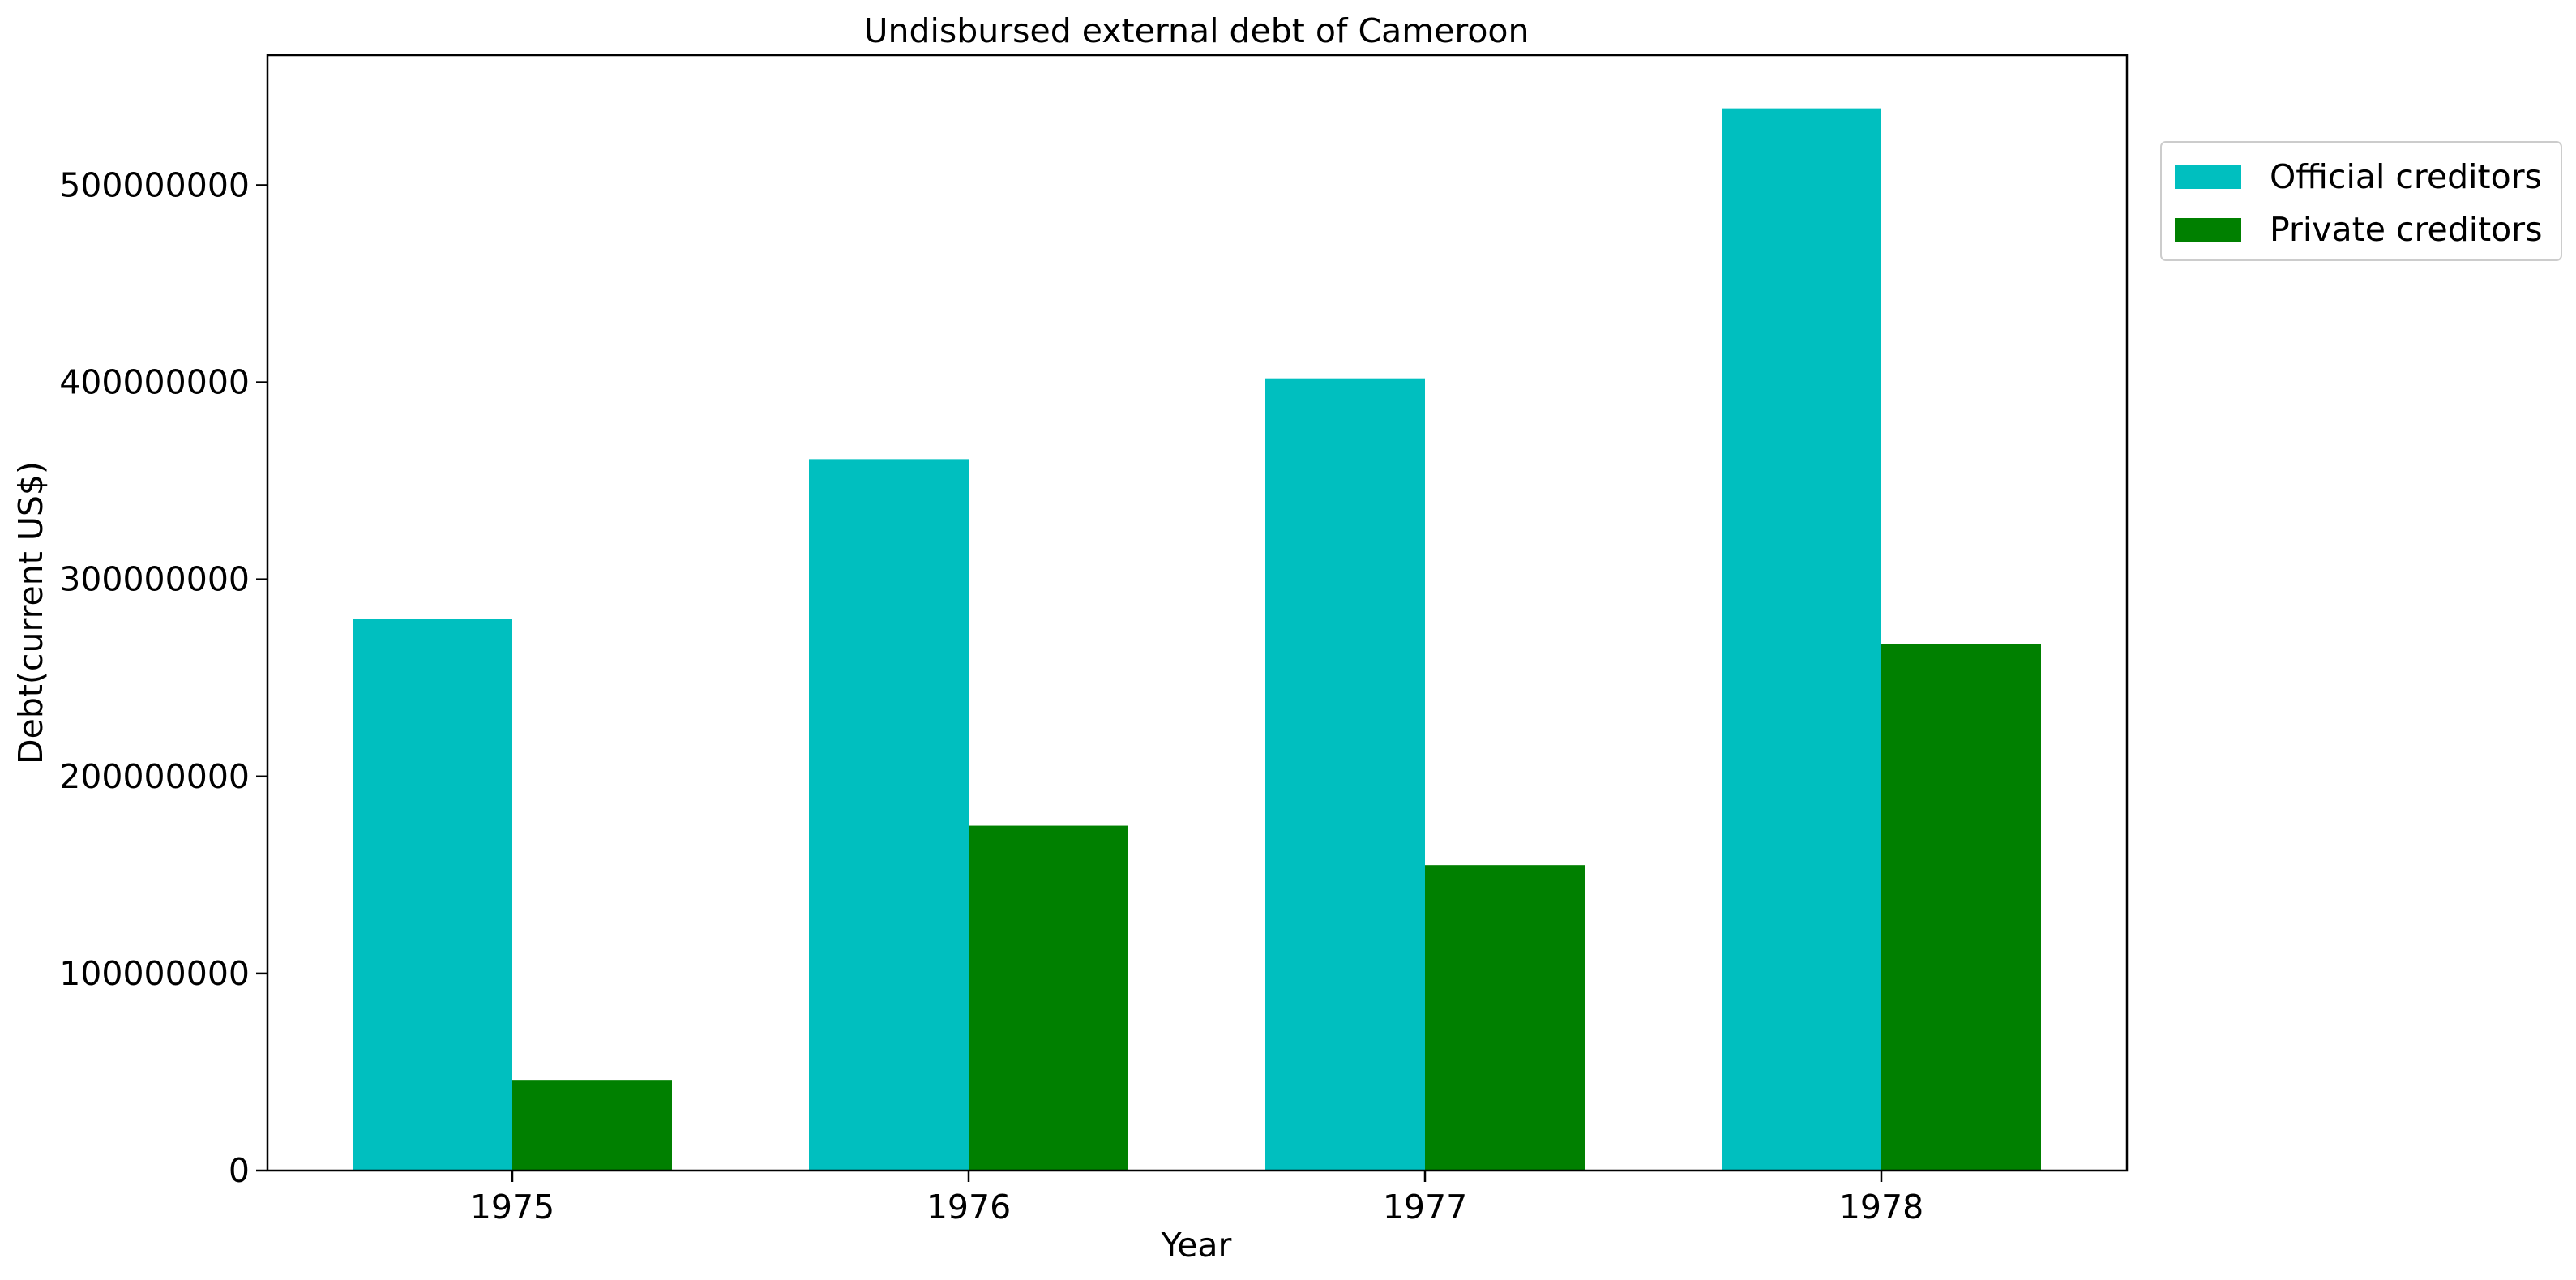  I want to click on x-tick-label: 1977, so click(1425, 1207).